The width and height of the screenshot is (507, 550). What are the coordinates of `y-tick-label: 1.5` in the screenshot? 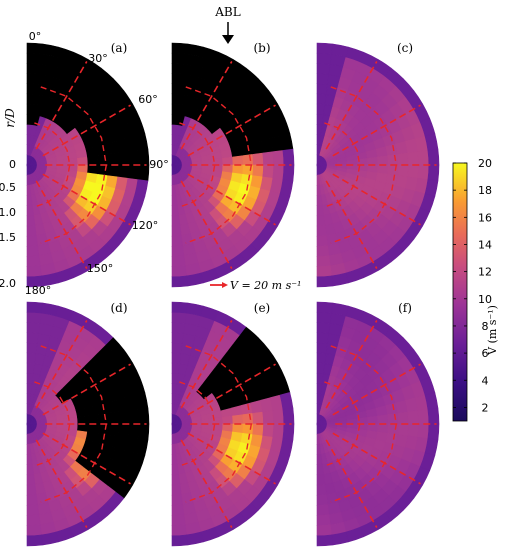 It's located at (8, 237).